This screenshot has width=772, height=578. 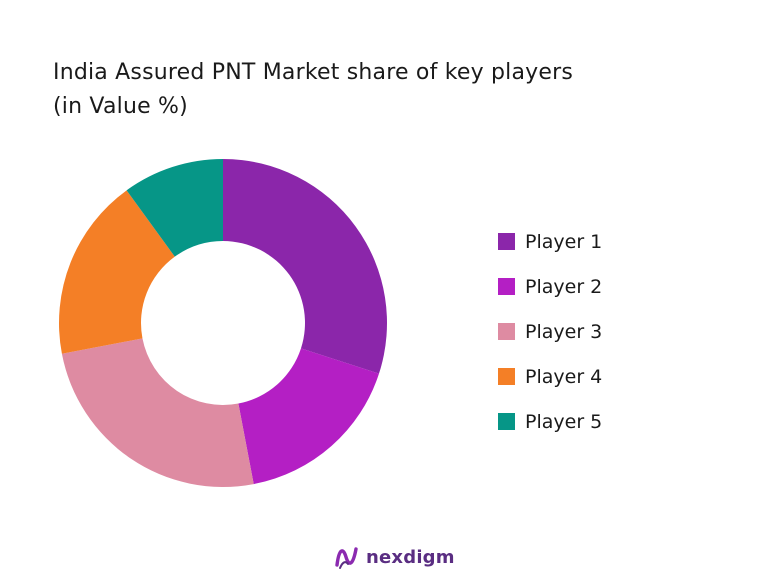 I want to click on legend-label-4: Player 4, so click(x=564, y=376).